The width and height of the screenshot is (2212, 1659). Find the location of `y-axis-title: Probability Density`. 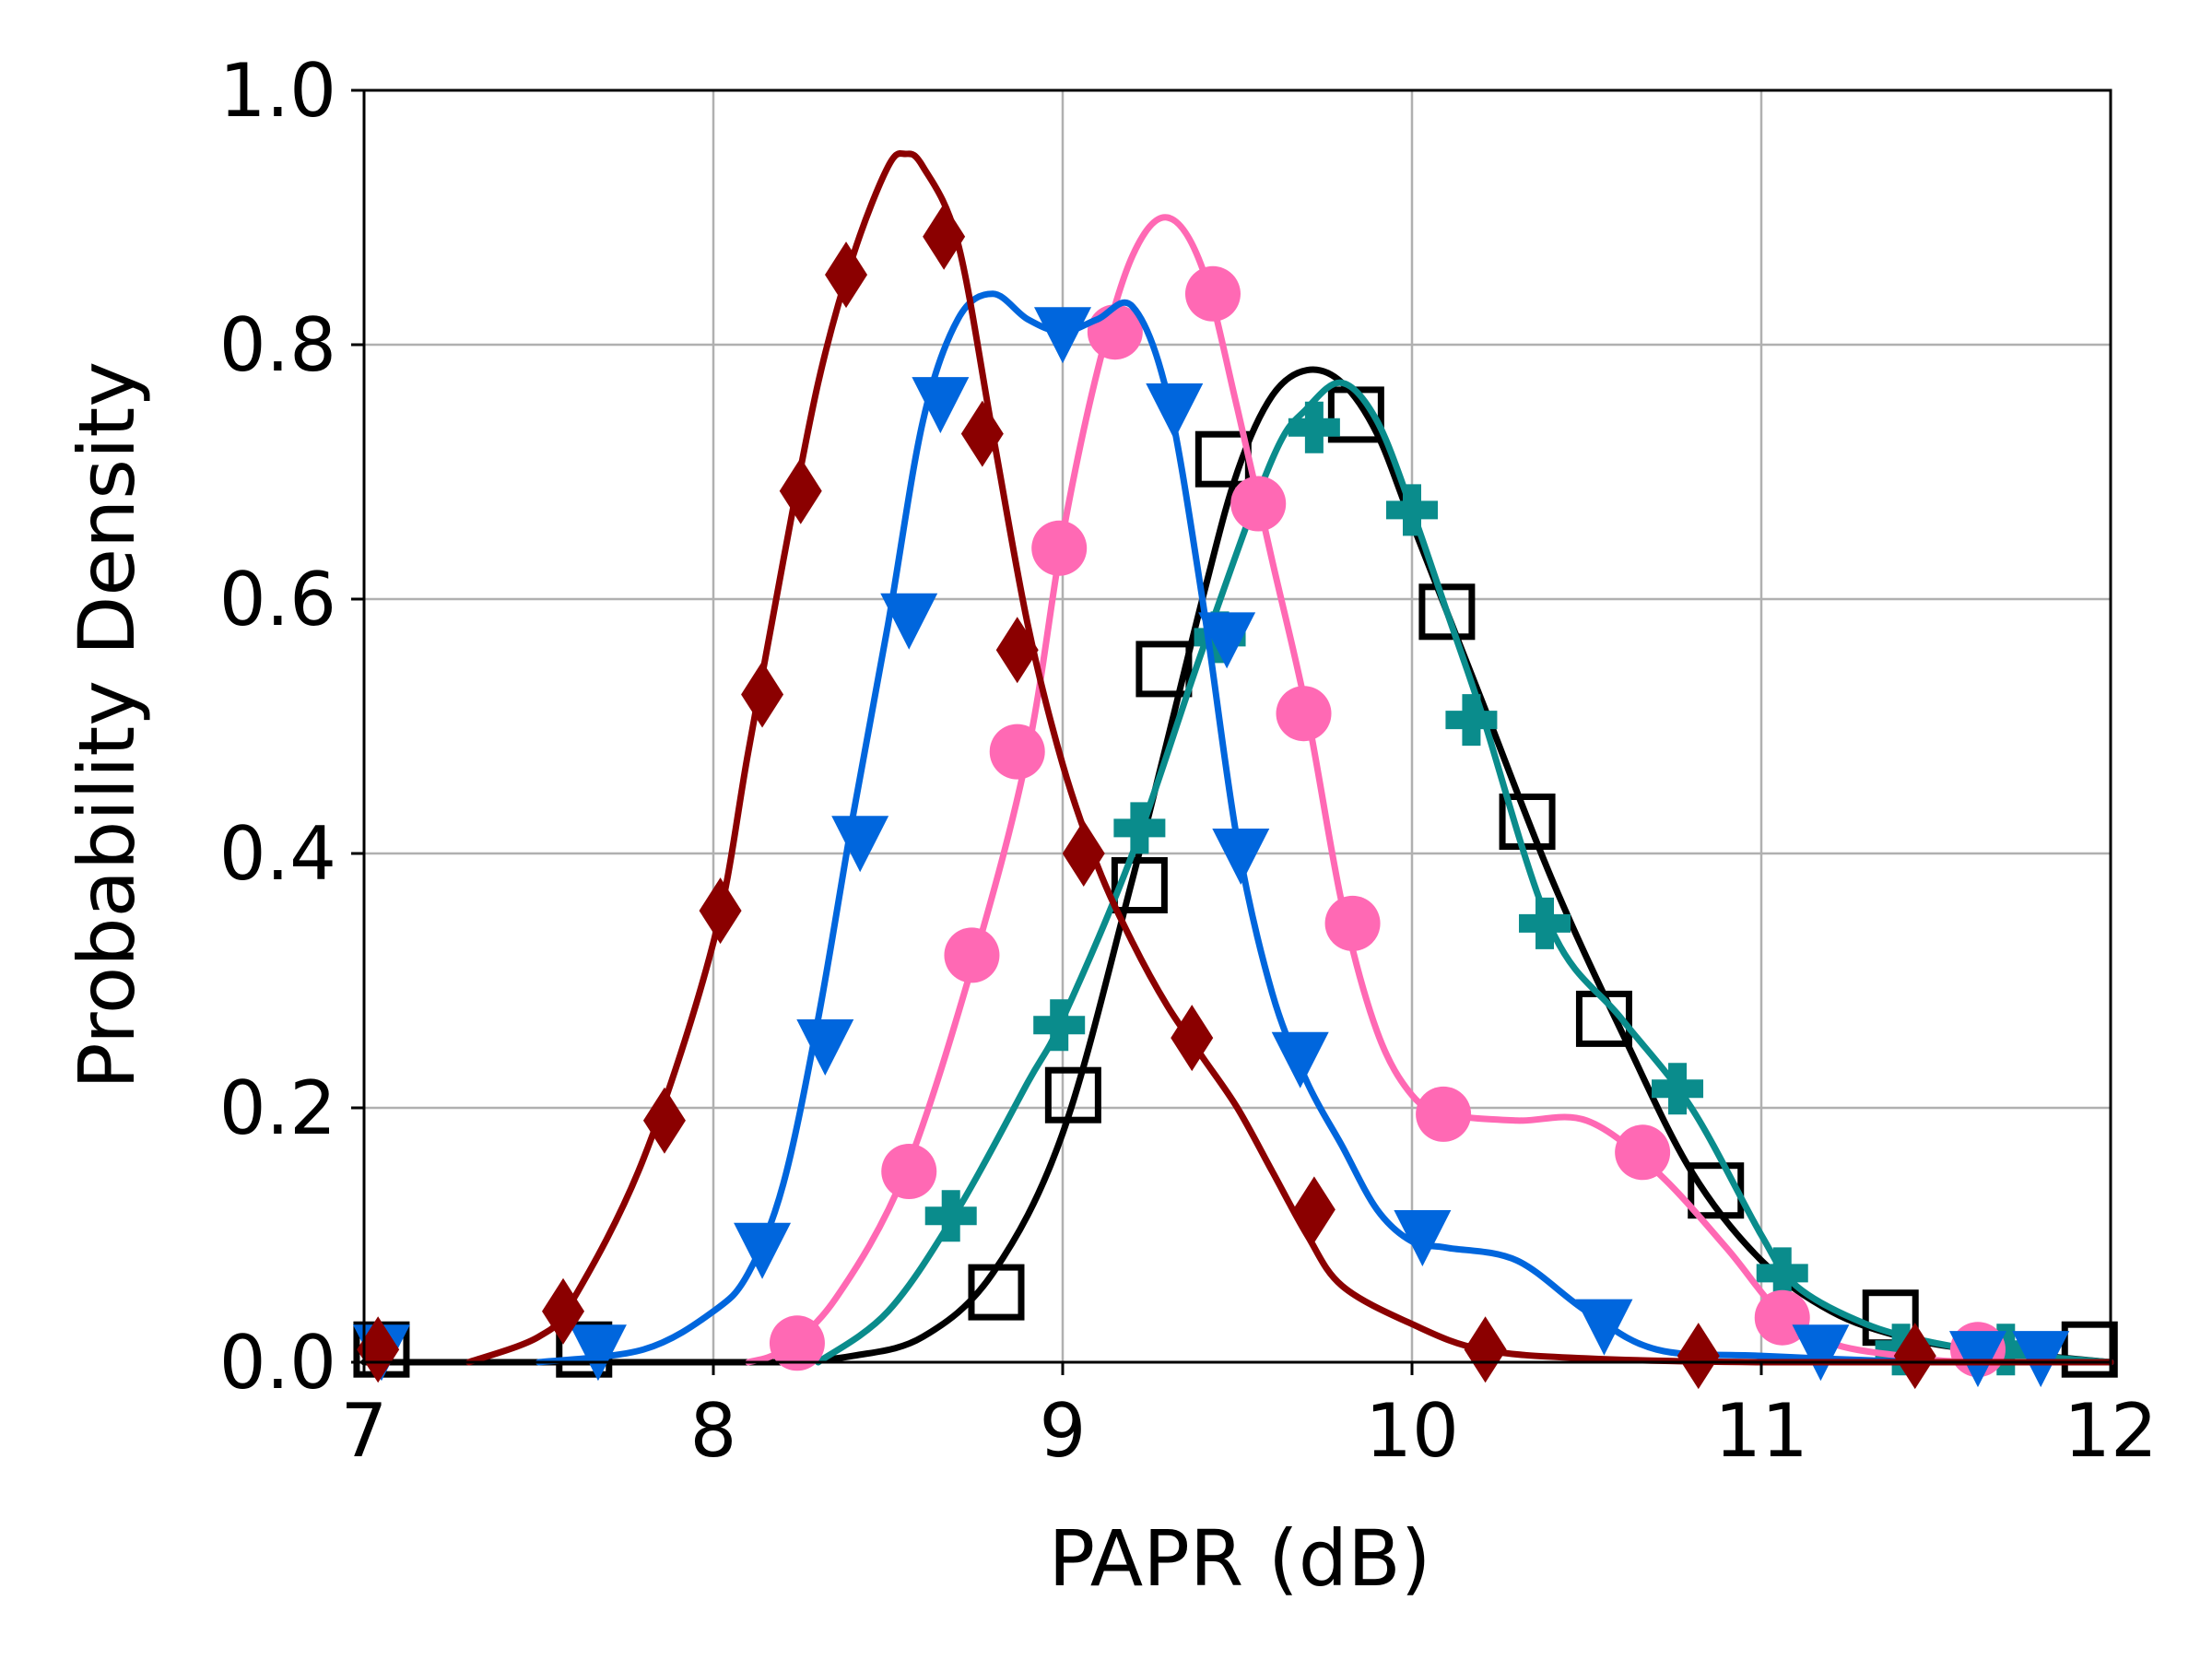

y-axis-title: Probability Density is located at coordinates (107, 725).